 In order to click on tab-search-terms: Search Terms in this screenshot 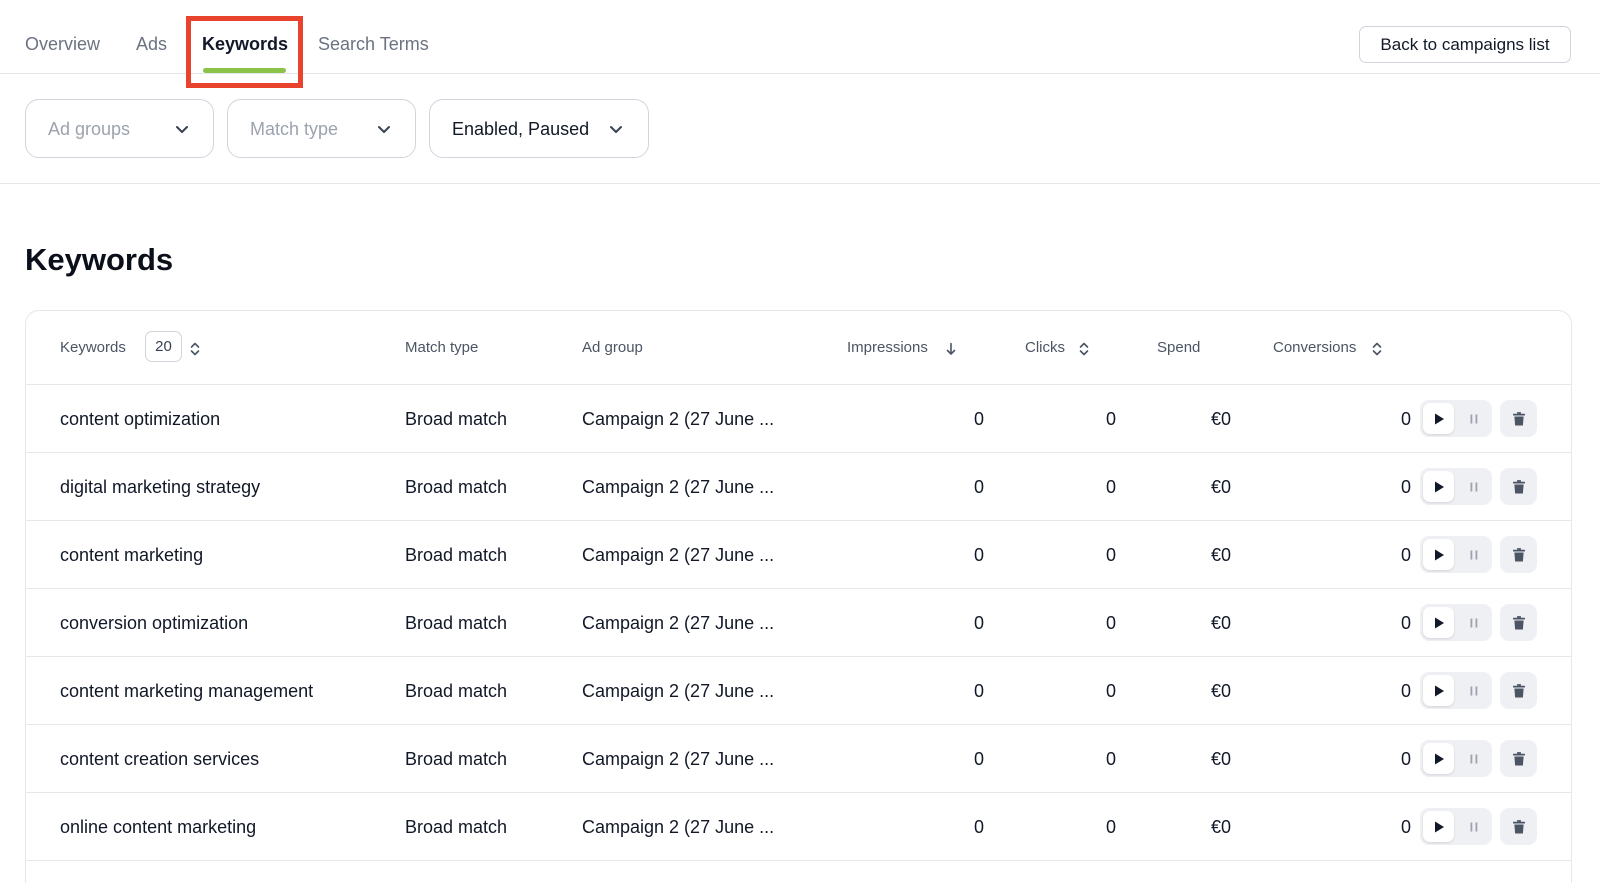, I will do `click(373, 44)`.